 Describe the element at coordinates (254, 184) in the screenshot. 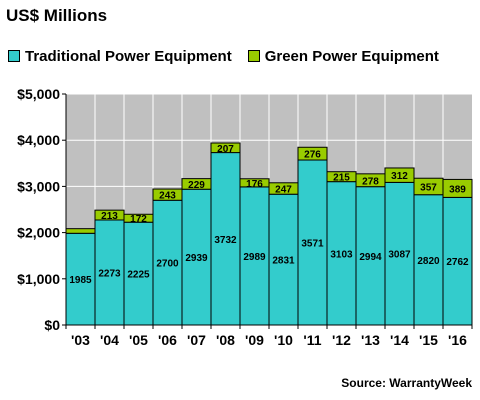

I see `data-label-green: 176` at that location.